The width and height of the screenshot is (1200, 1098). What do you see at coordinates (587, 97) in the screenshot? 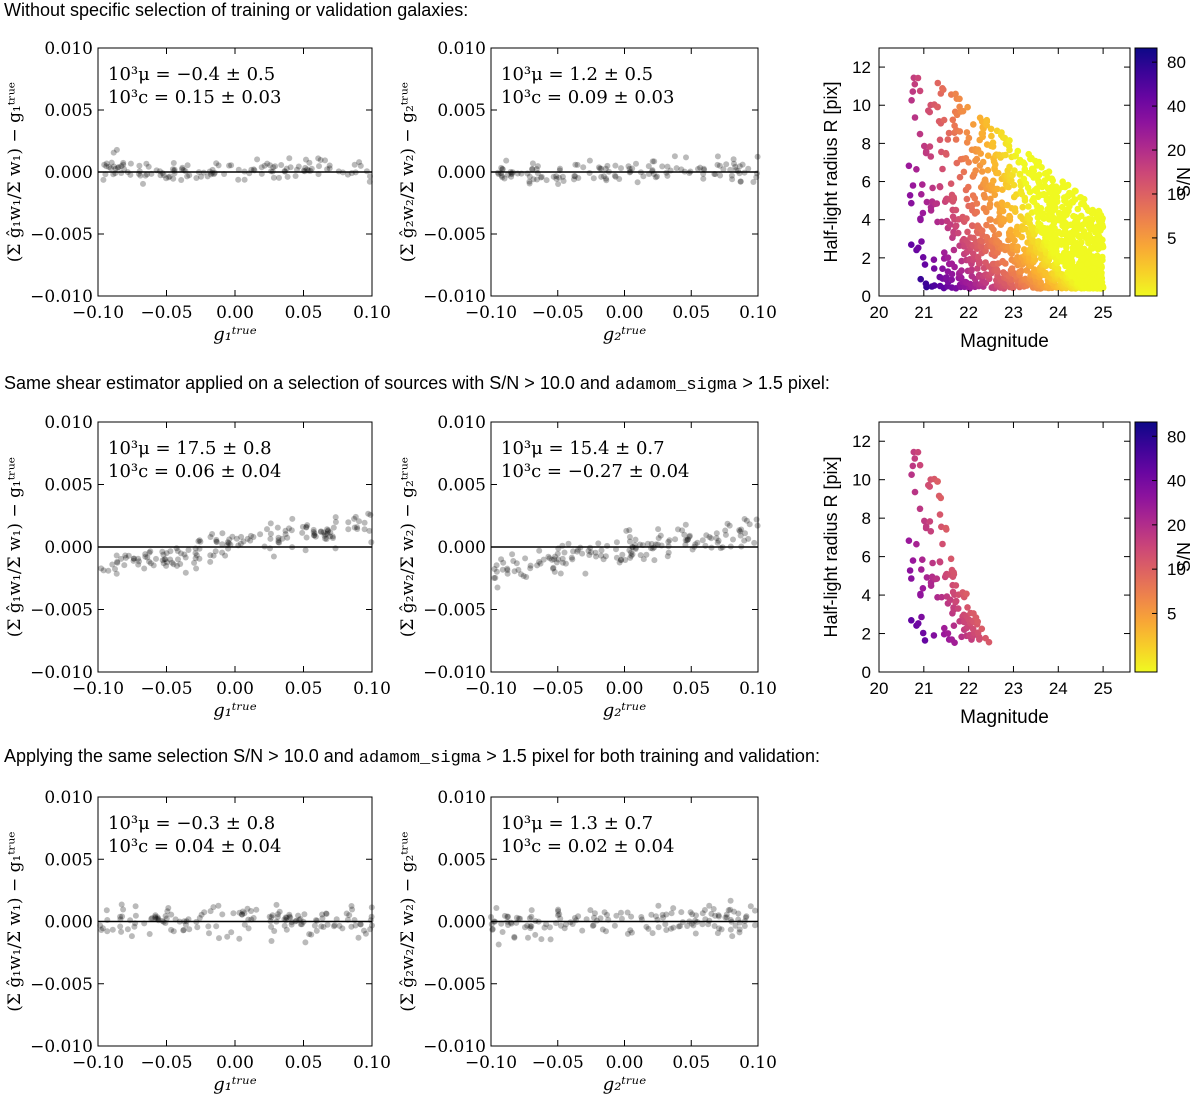
I see `annotation-c: 10³c = 0.09 ± 0.03` at bounding box center [587, 97].